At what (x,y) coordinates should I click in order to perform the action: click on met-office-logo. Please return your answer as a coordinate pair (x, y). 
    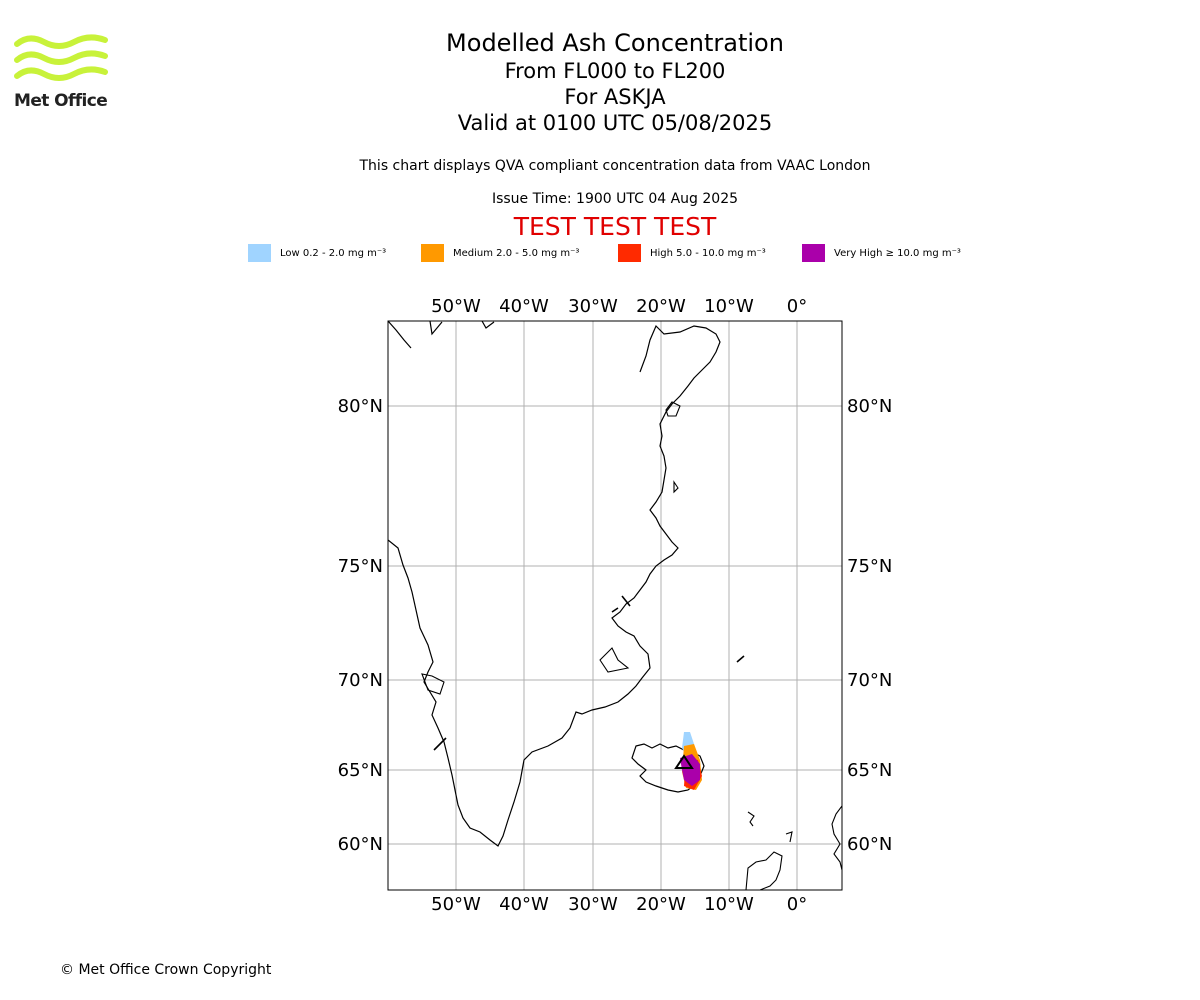
    Looking at the image, I should click on (61, 57).